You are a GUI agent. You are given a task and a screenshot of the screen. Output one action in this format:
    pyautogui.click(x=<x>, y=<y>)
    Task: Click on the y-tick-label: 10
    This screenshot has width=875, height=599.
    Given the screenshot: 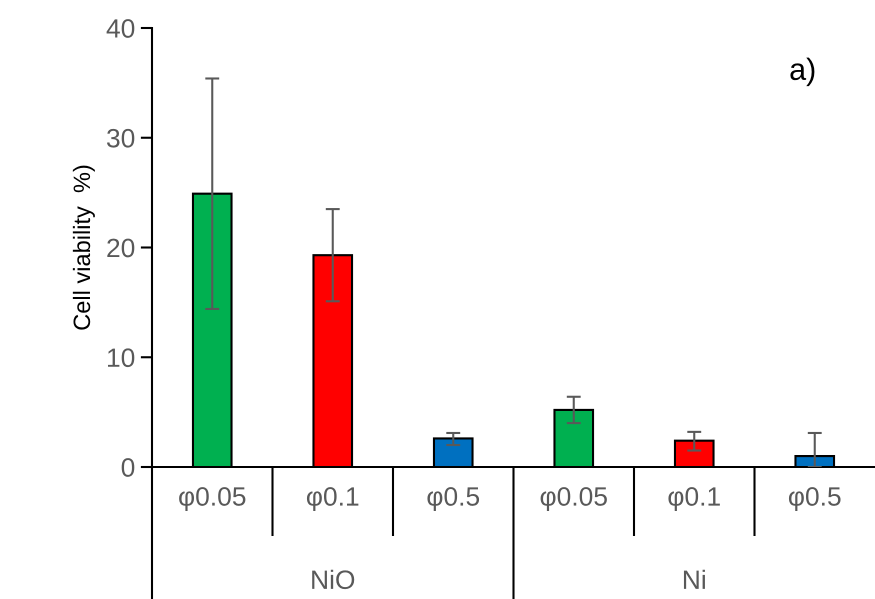 What is the action you would take?
    pyautogui.click(x=121, y=358)
    